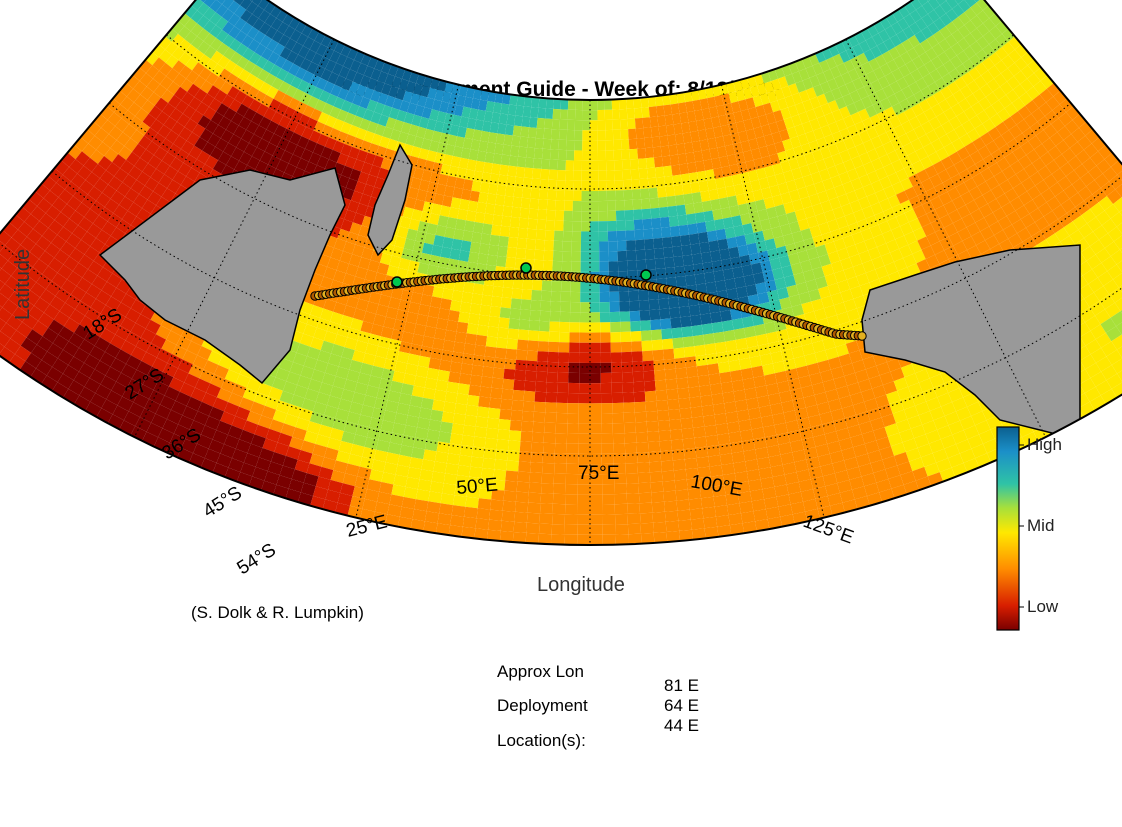 Image resolution: width=1122 pixels, height=827 pixels. What do you see at coordinates (477, 486) in the screenshot?
I see `lon-tick-50e: 50°E` at bounding box center [477, 486].